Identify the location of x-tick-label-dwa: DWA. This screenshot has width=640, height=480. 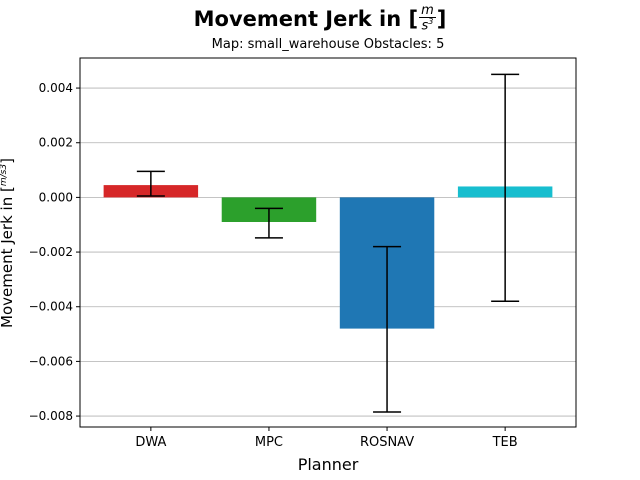
(150, 442).